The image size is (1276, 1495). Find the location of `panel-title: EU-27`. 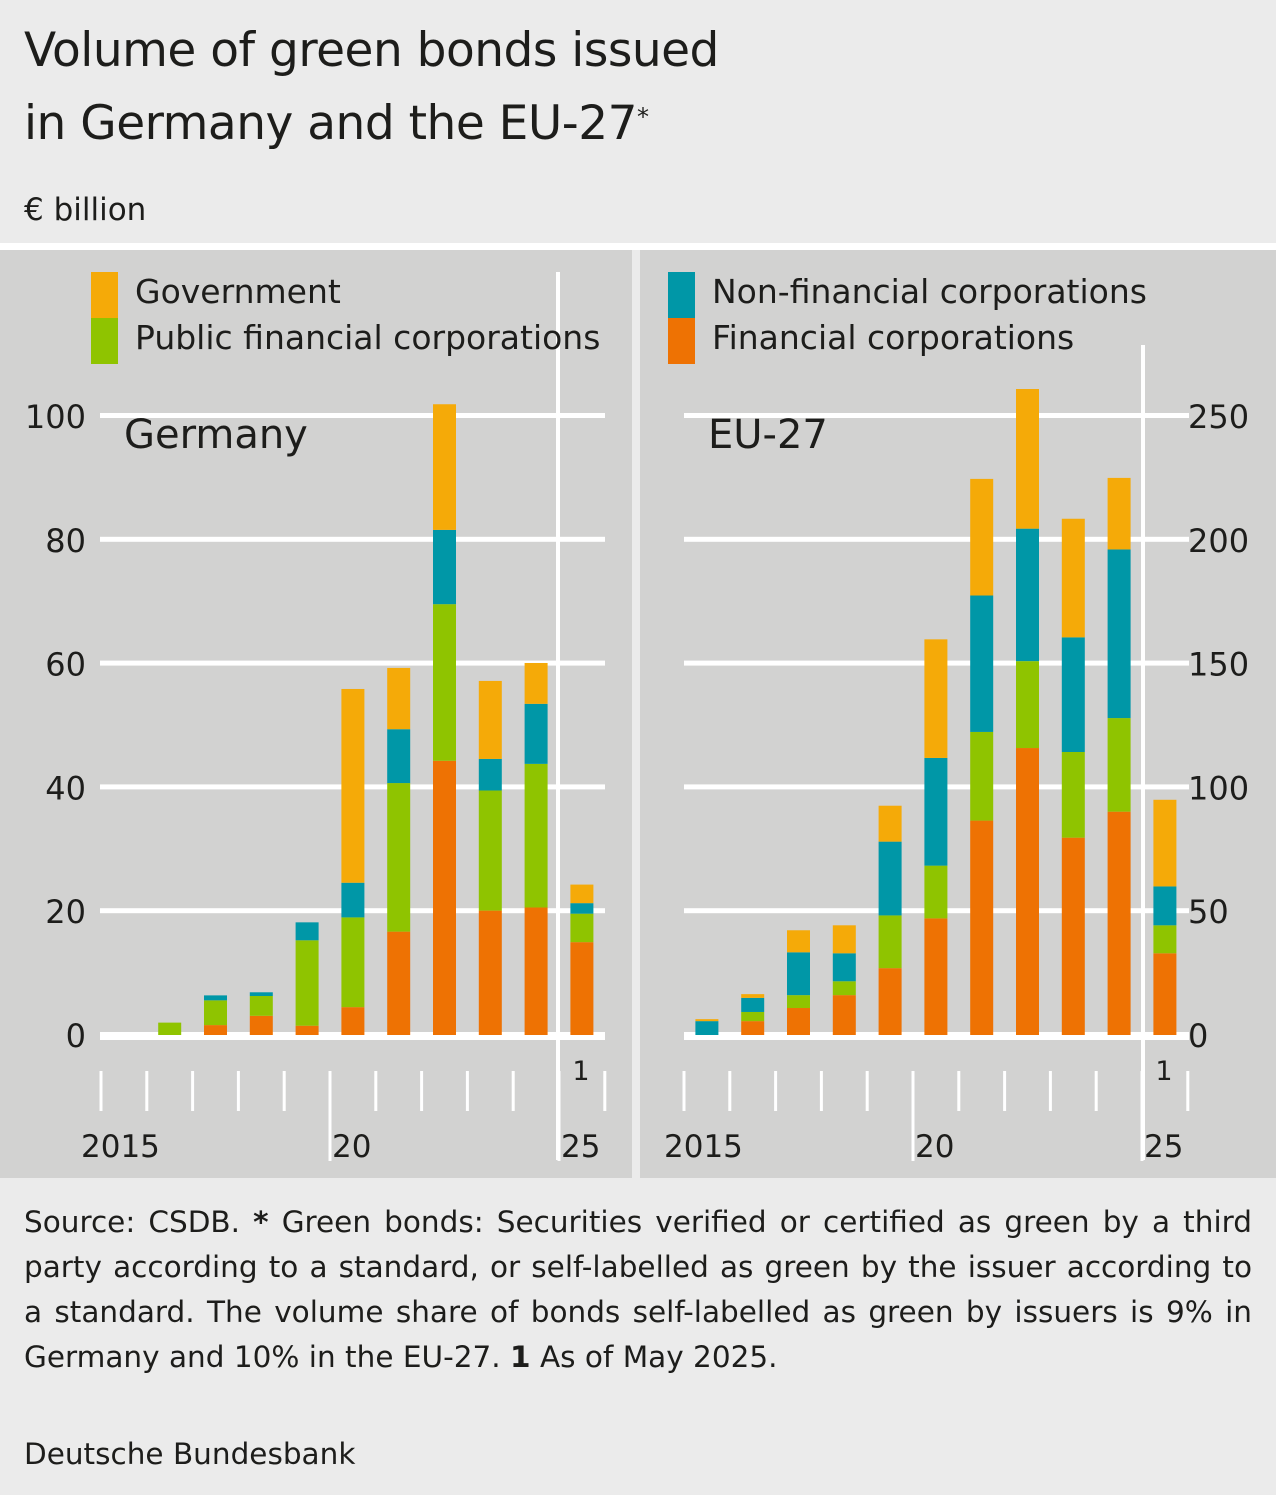

panel-title: EU-27 is located at coordinates (768, 435).